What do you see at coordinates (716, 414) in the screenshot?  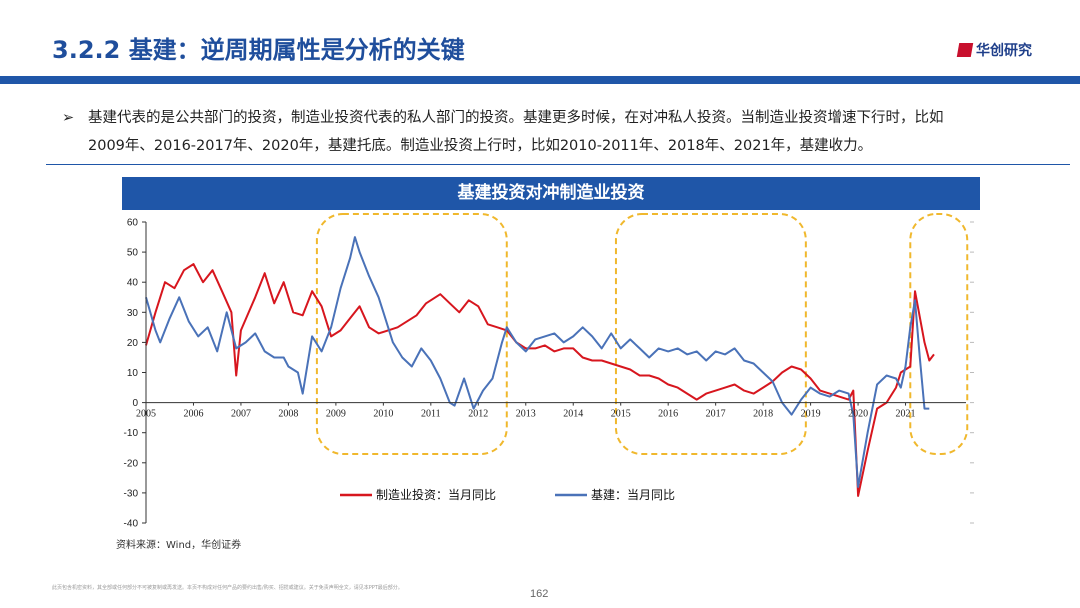 I see `x-tick-label: 2017` at bounding box center [716, 414].